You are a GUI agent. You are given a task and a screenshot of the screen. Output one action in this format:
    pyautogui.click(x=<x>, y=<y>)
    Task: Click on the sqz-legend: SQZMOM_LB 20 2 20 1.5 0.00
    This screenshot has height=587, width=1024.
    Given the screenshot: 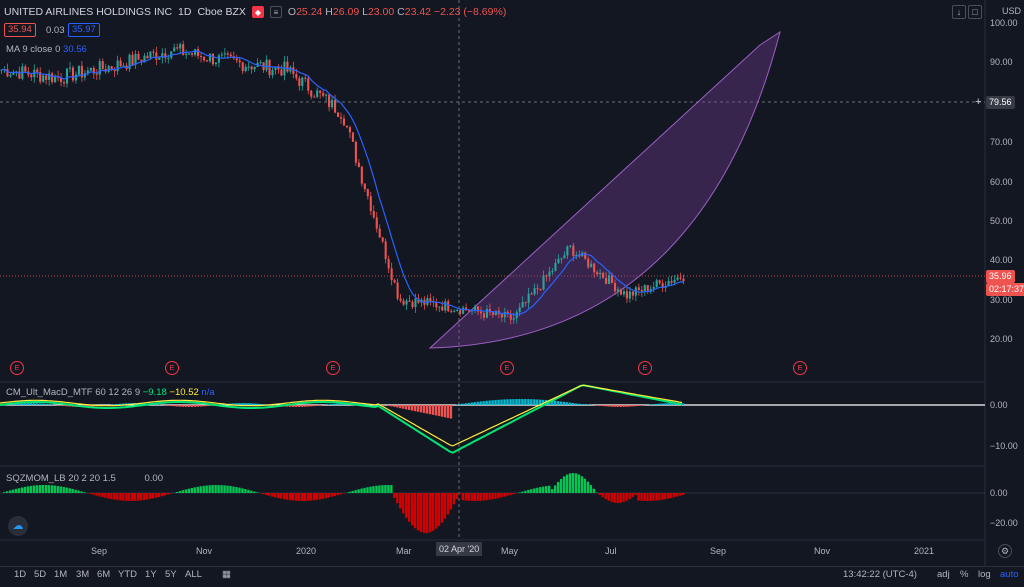 What is the action you would take?
    pyautogui.click(x=84, y=478)
    